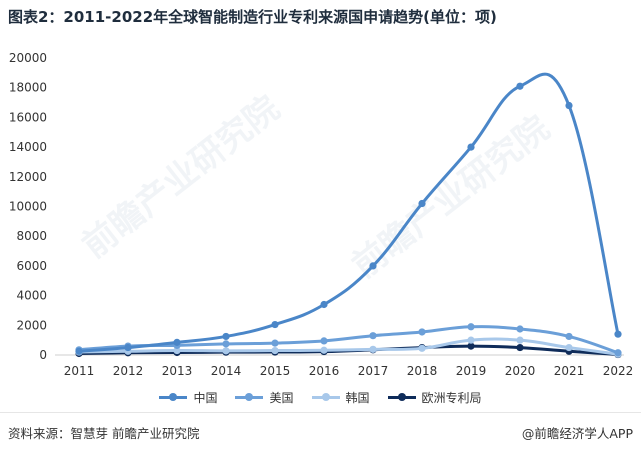 This screenshot has height=453, width=641. What do you see at coordinates (31, 325) in the screenshot?
I see `y-tick-label: 2000` at bounding box center [31, 325].